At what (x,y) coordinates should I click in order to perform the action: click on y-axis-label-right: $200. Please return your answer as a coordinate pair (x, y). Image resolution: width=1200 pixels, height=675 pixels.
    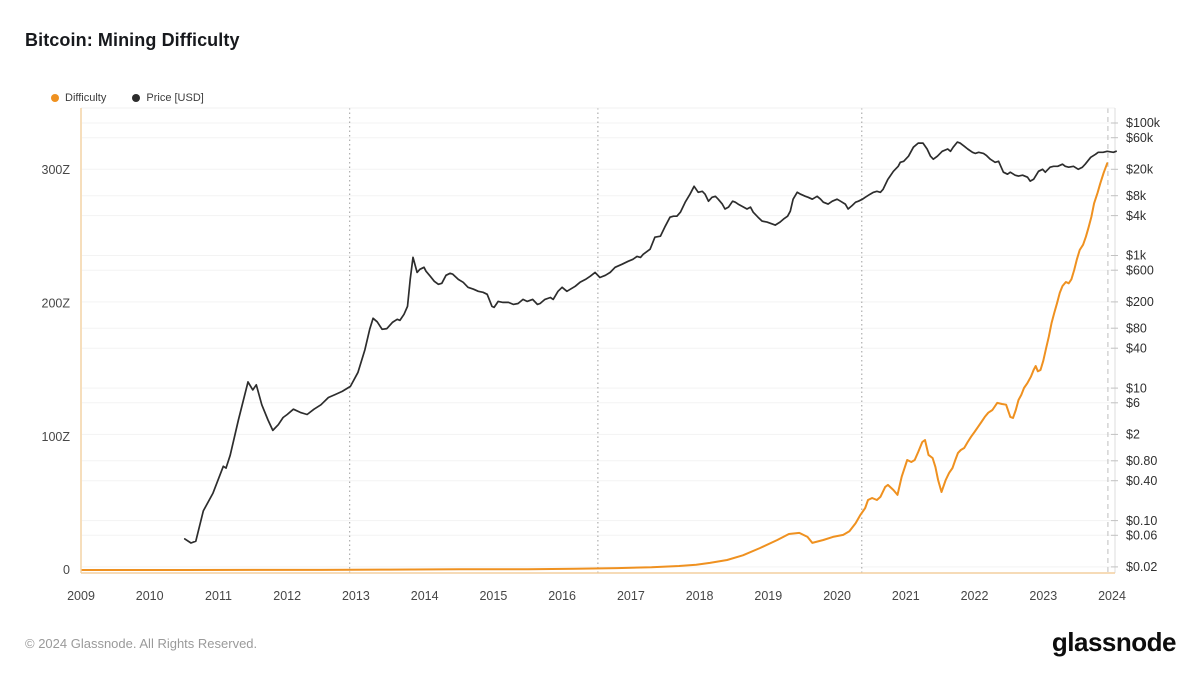
    Looking at the image, I should click on (1140, 302).